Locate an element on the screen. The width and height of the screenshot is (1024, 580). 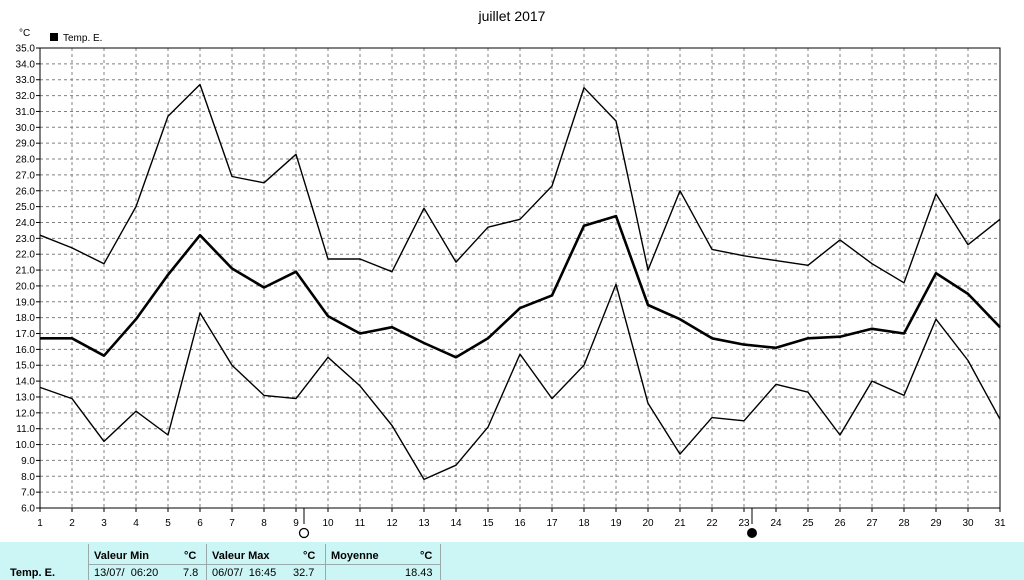
y-tick-label: 10.0 is located at coordinates (26, 445).